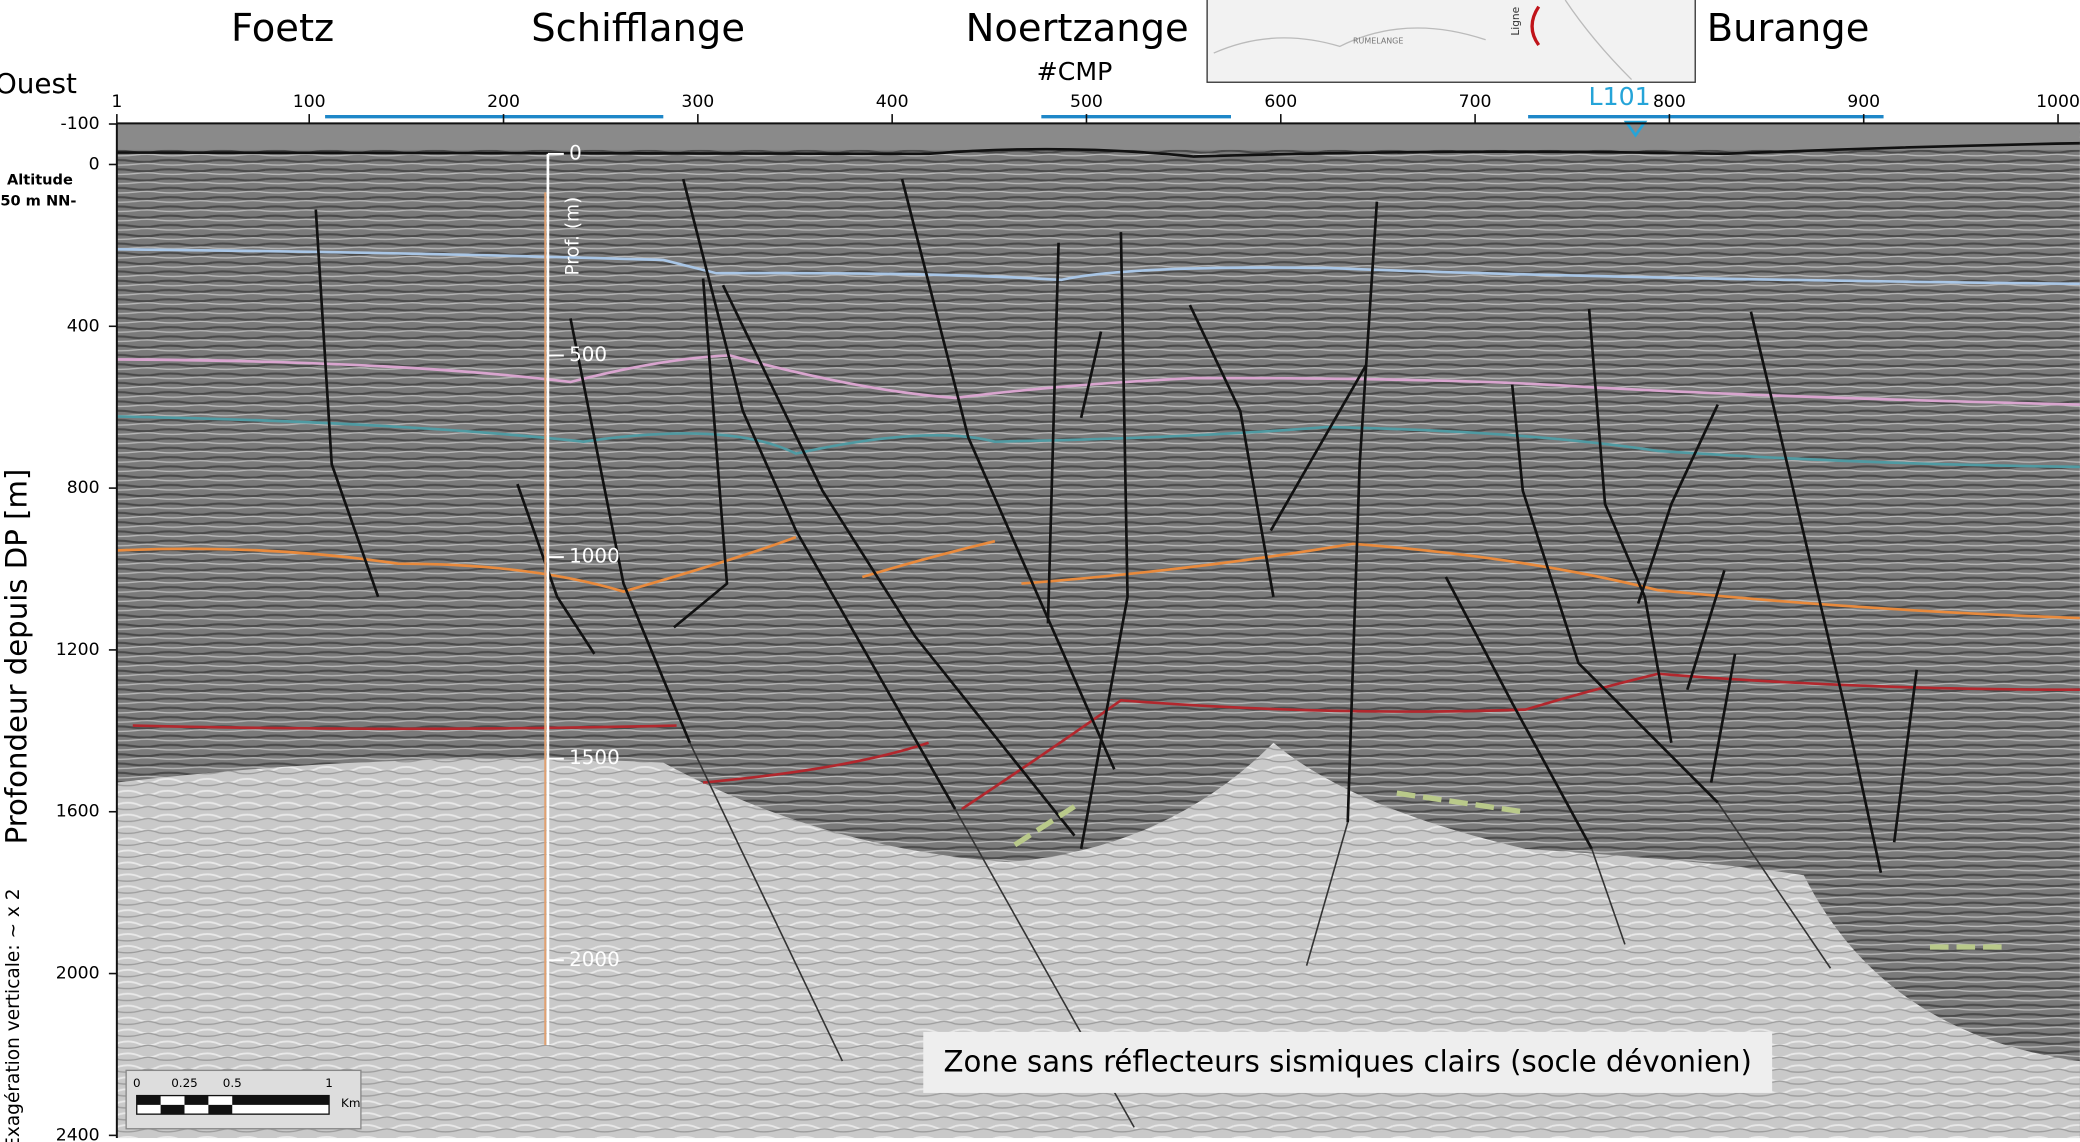 The height and width of the screenshot is (1142, 2080). What do you see at coordinates (38, 201) in the screenshot?
I see `altitude-label: 250 m NN-` at bounding box center [38, 201].